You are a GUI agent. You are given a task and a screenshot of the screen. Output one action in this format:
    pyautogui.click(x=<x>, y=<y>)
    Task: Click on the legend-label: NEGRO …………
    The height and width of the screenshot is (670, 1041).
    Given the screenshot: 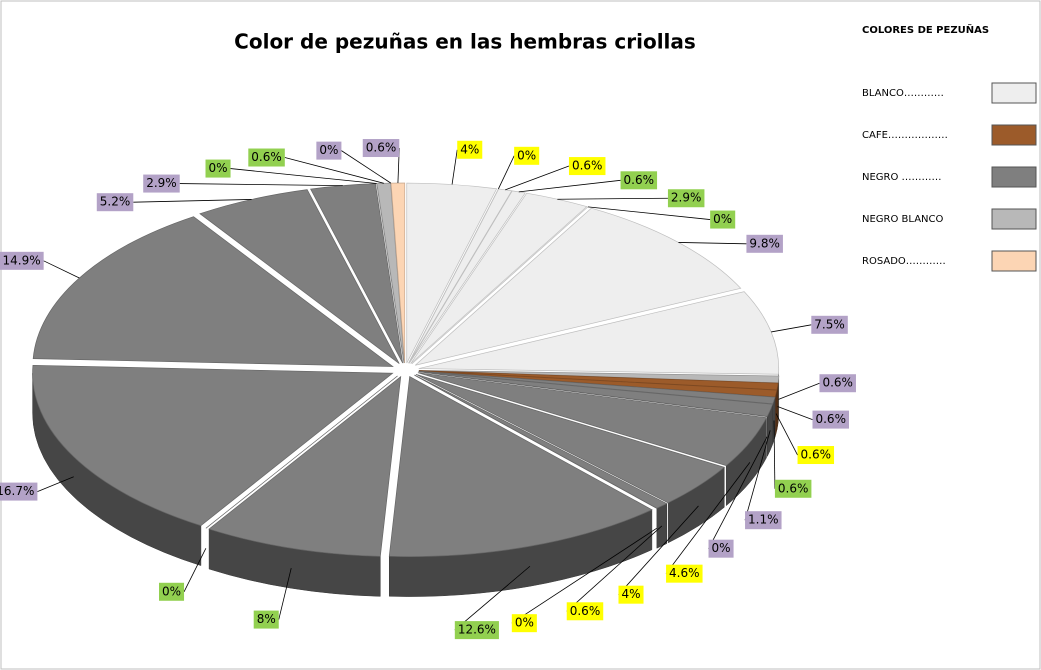 What is the action you would take?
    pyautogui.click(x=902, y=177)
    